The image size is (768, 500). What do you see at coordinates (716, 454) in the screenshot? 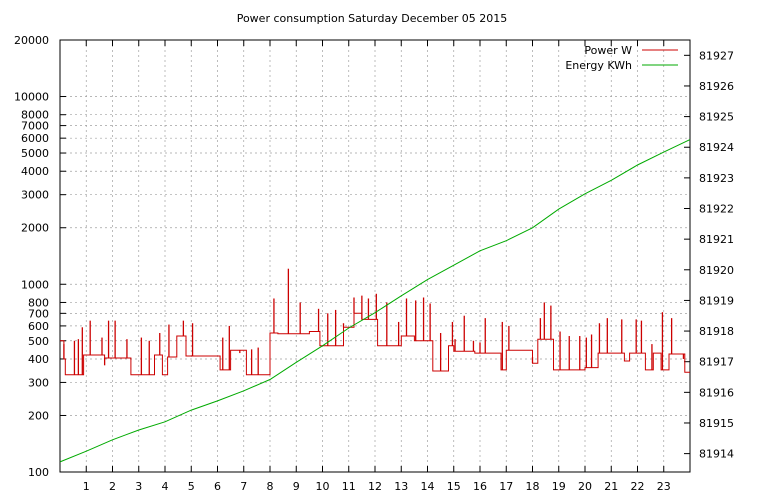
I see `y2-tick-label: 81914` at bounding box center [716, 454].